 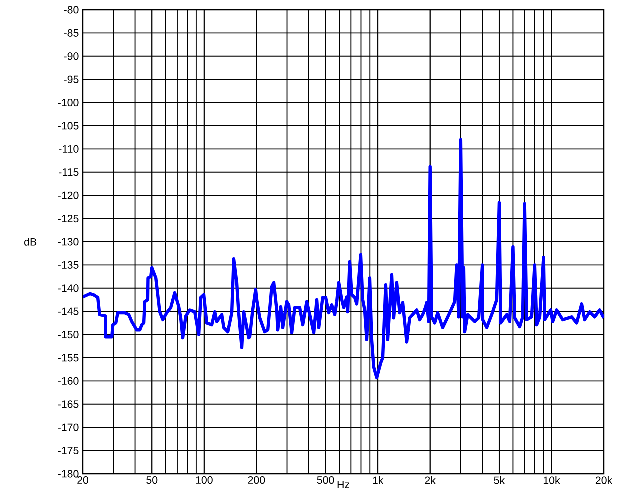 I want to click on y-tick-label: -120, so click(x=68, y=196).